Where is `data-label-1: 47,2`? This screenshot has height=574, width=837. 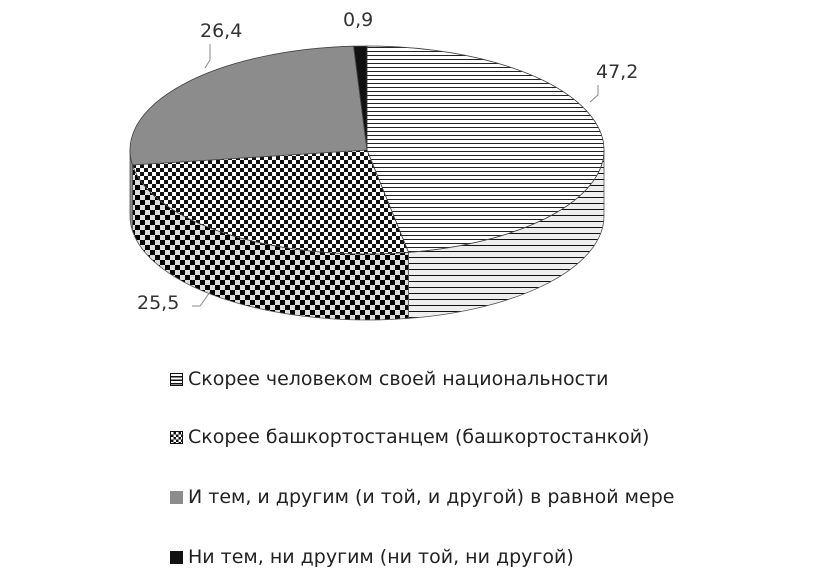
data-label-1: 47,2 is located at coordinates (617, 72).